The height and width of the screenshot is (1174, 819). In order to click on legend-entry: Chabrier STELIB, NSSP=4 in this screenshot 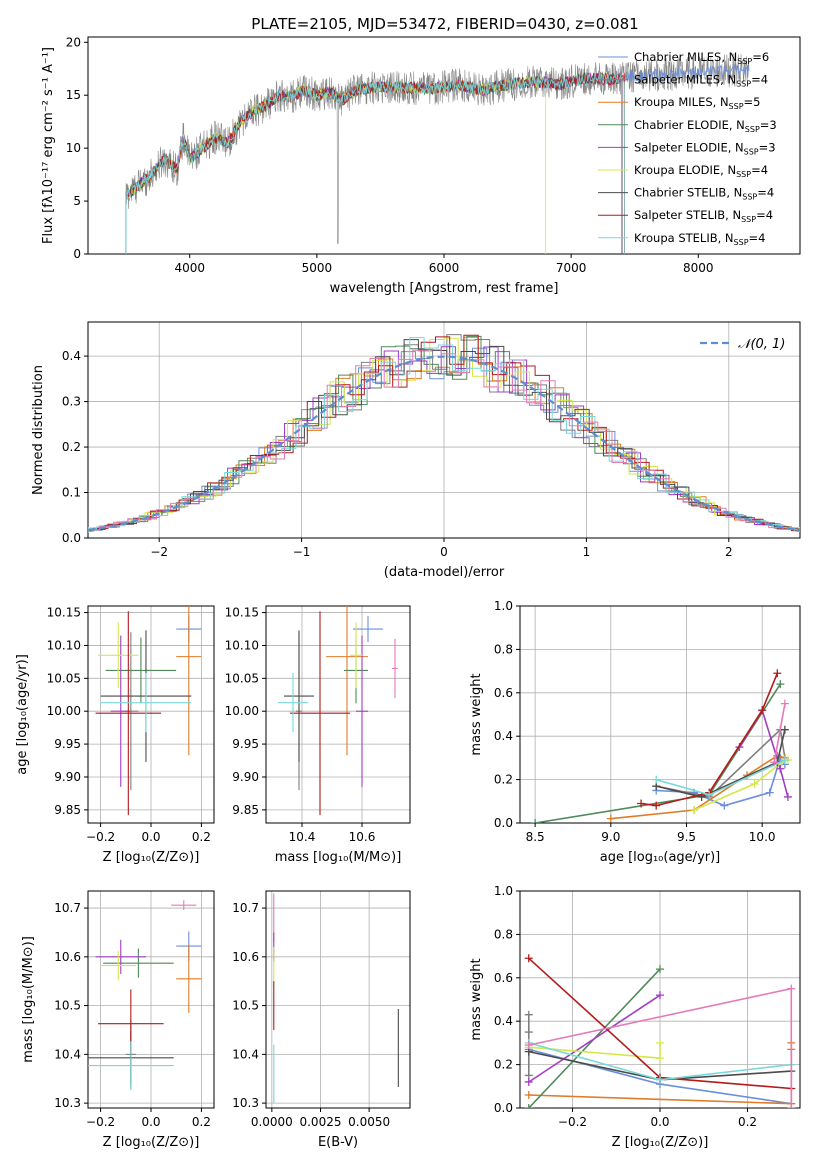, I will do `click(704, 194)`.